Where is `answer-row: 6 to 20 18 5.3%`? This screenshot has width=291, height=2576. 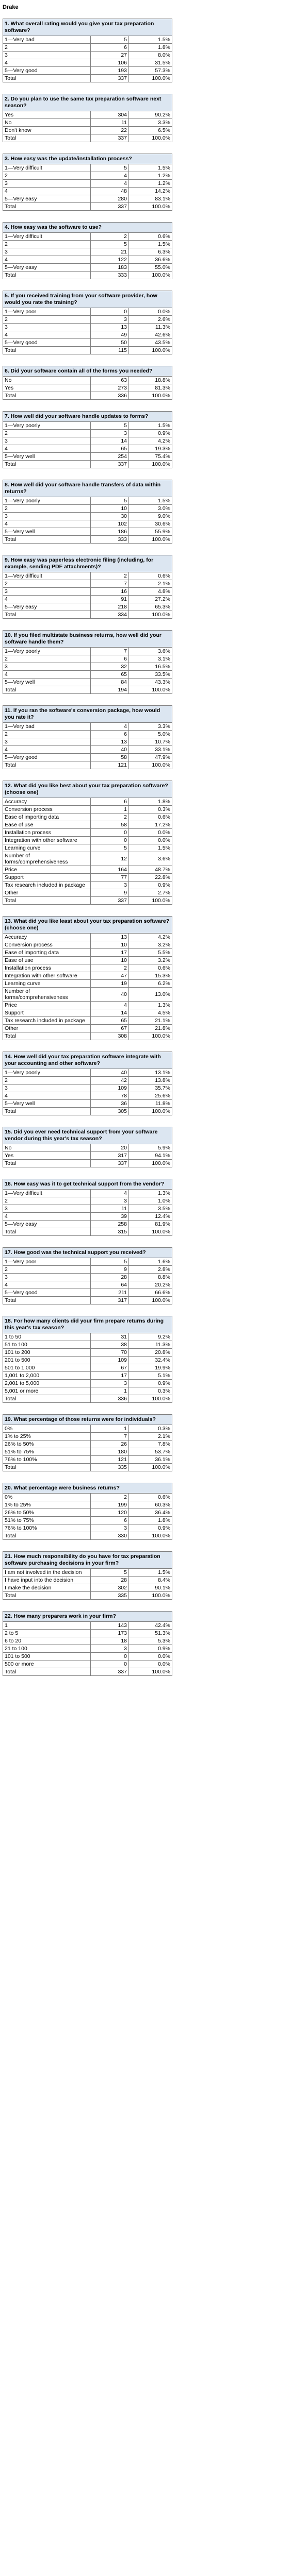 answer-row: 6 to 20 18 5.3% is located at coordinates (88, 1641).